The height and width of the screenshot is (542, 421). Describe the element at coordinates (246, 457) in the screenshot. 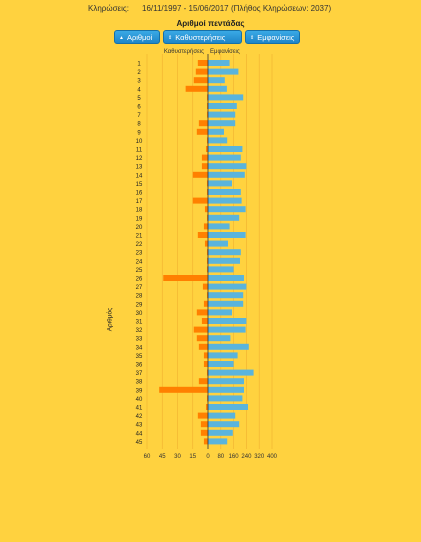

I see `x-tick-label: 240` at that location.